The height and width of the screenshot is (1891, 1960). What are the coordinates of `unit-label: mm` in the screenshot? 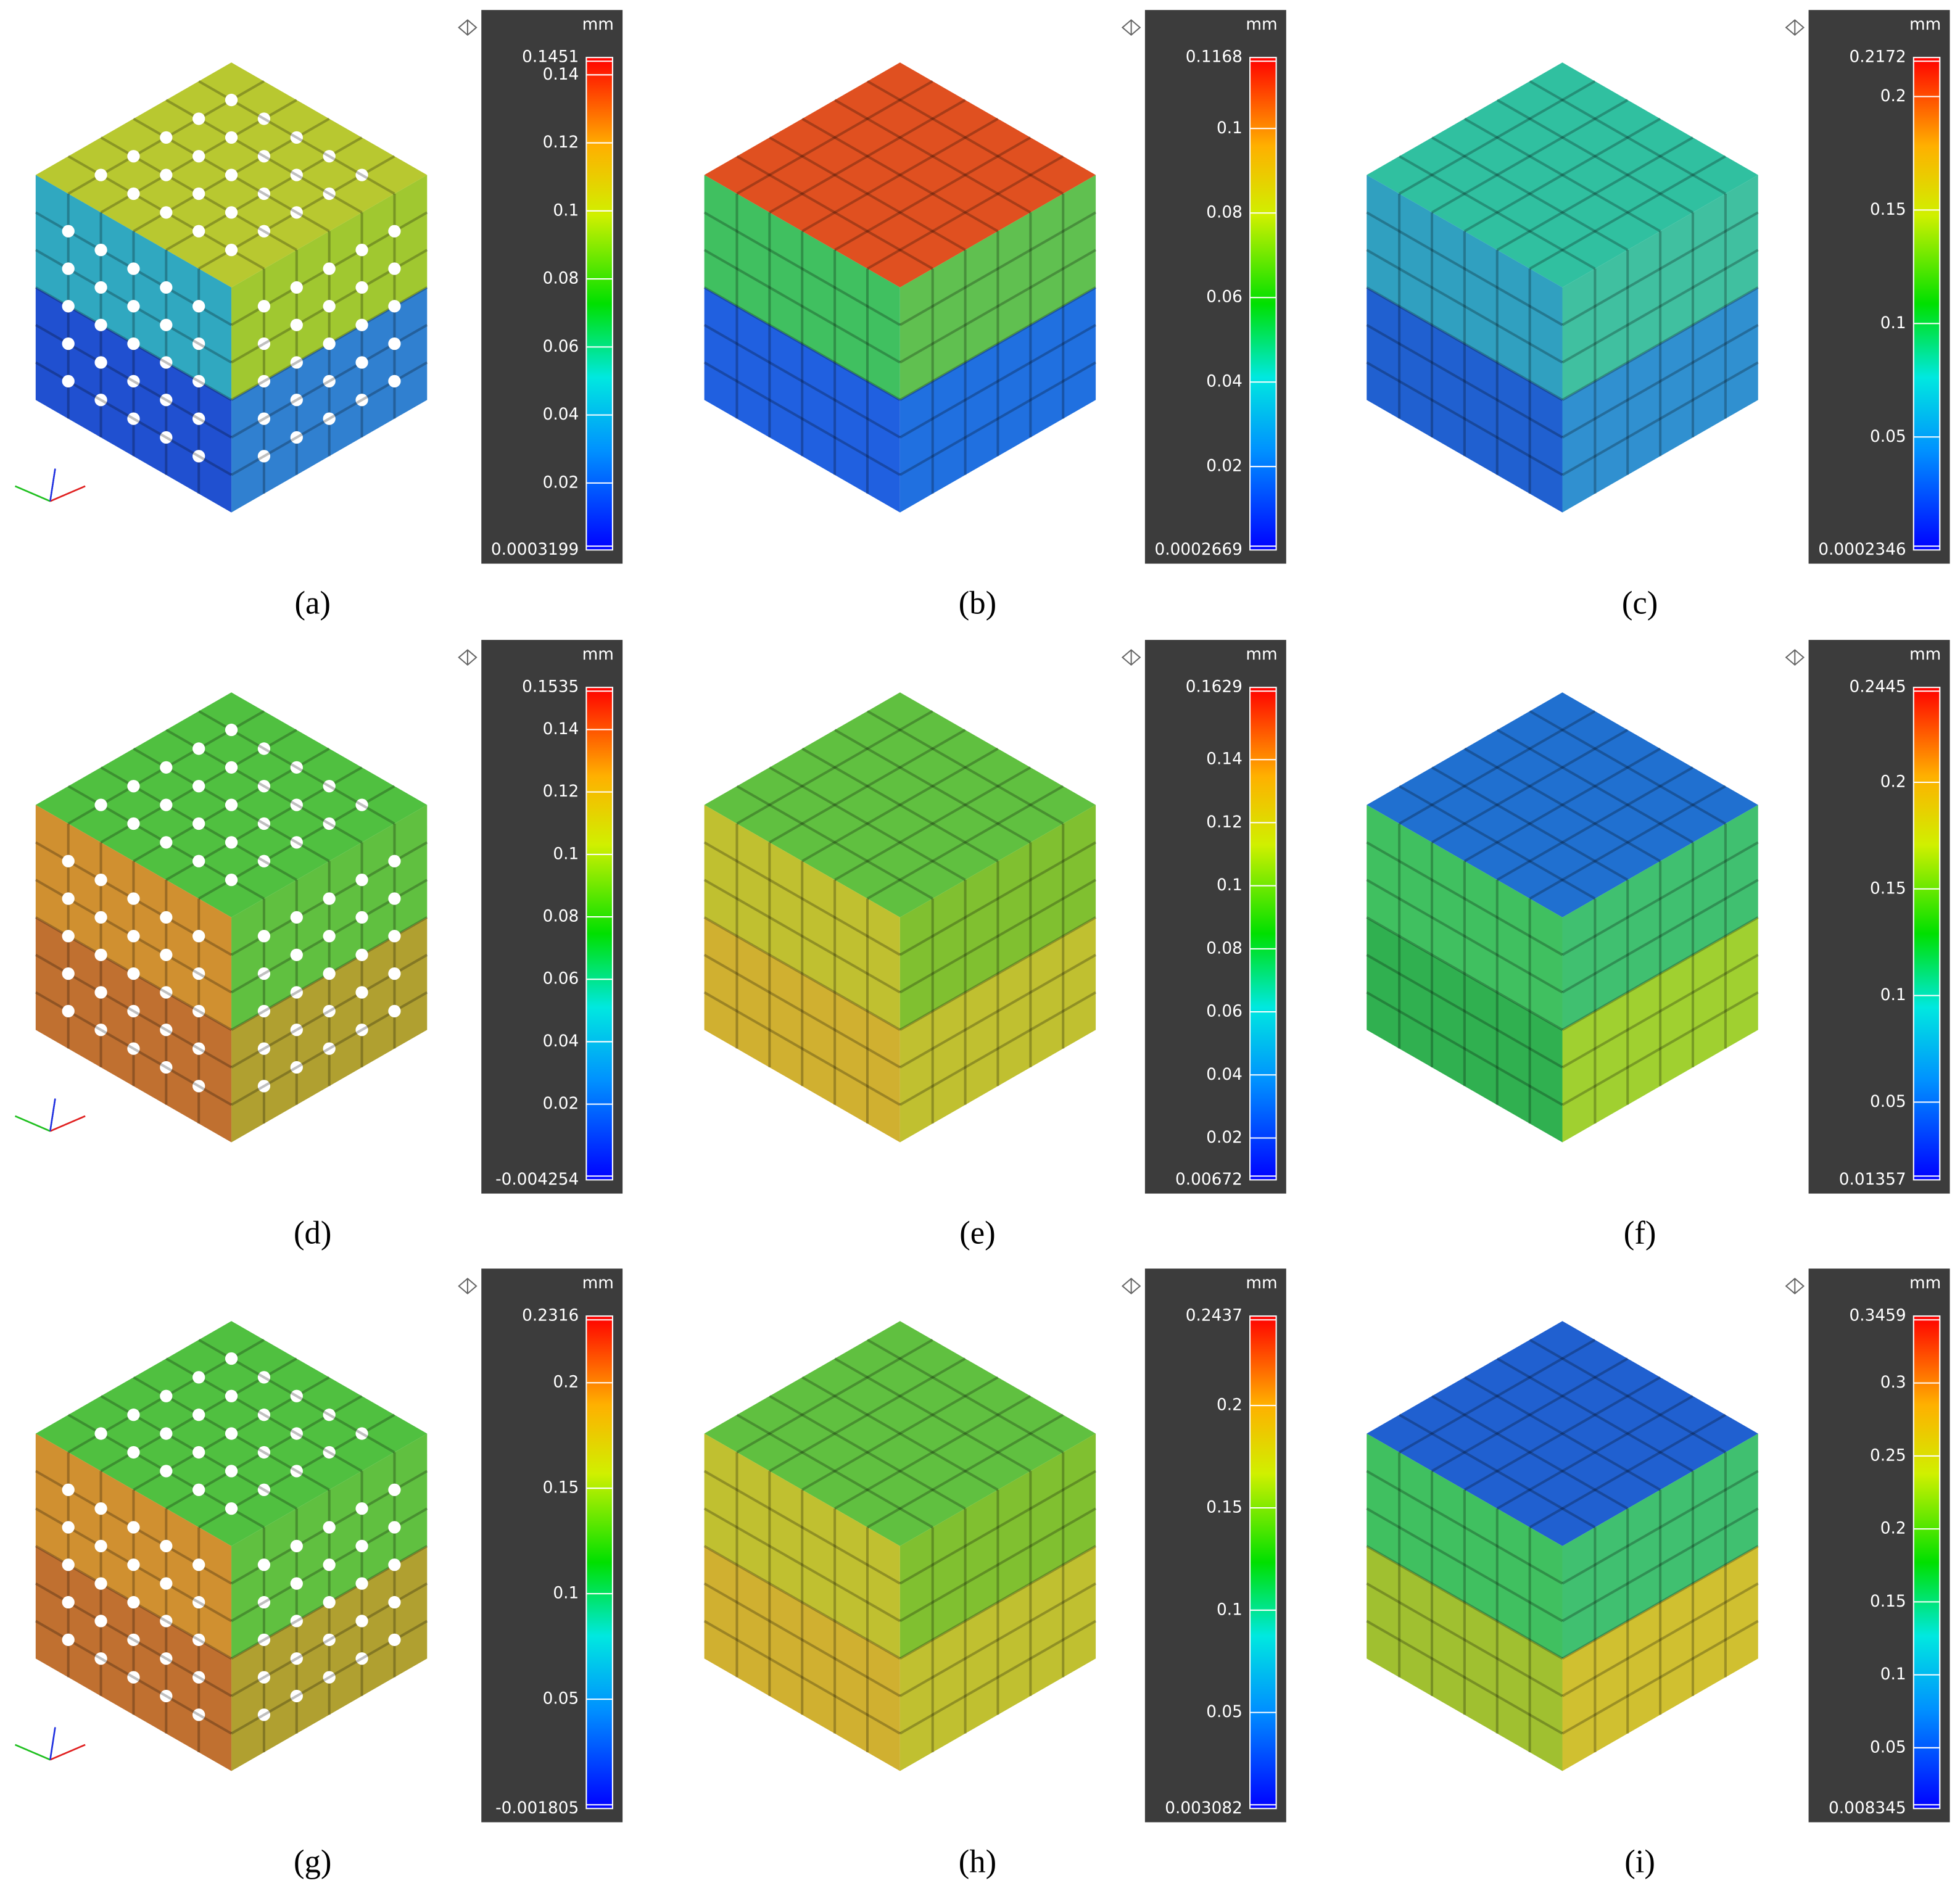 It's located at (598, 24).